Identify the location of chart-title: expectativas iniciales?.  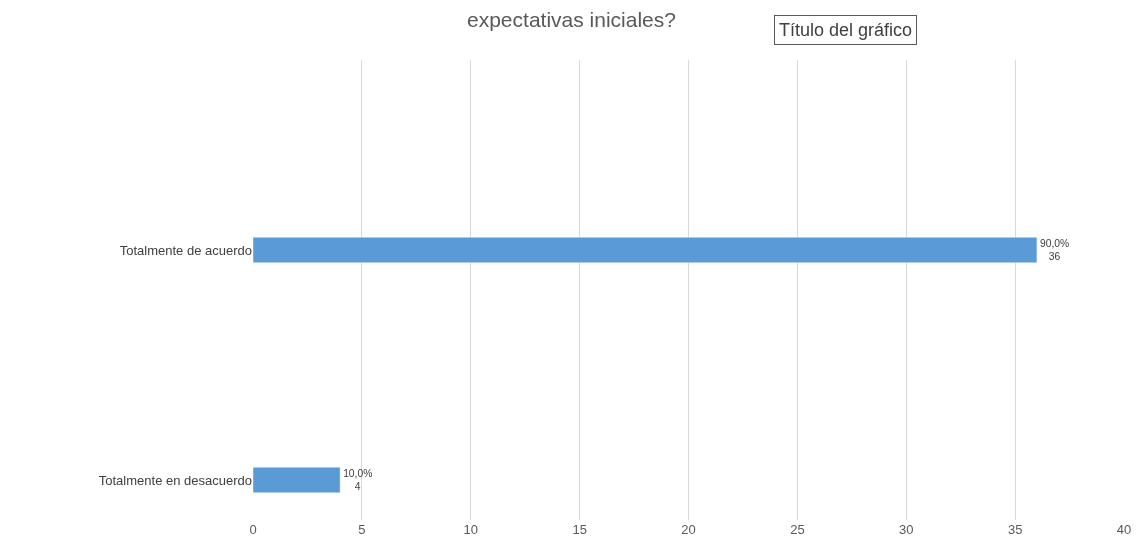
(571, 19).